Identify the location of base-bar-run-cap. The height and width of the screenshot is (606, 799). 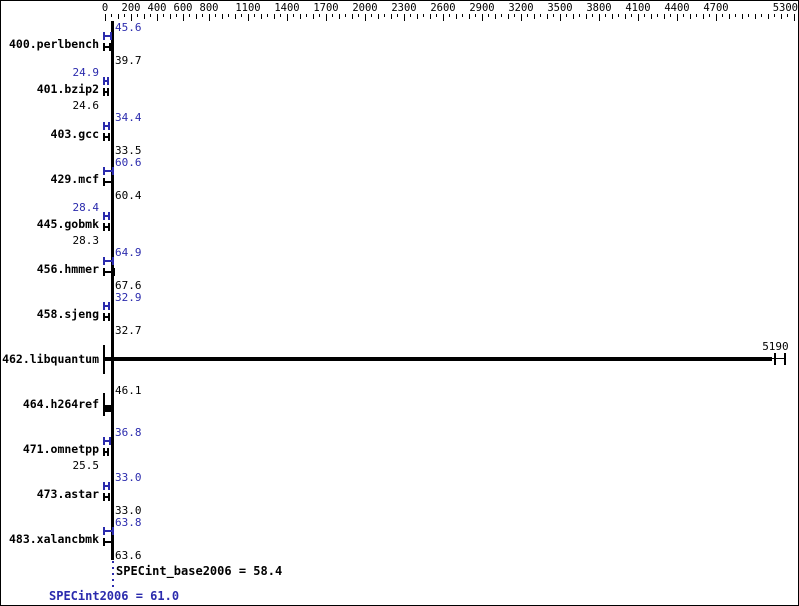
(774, 359).